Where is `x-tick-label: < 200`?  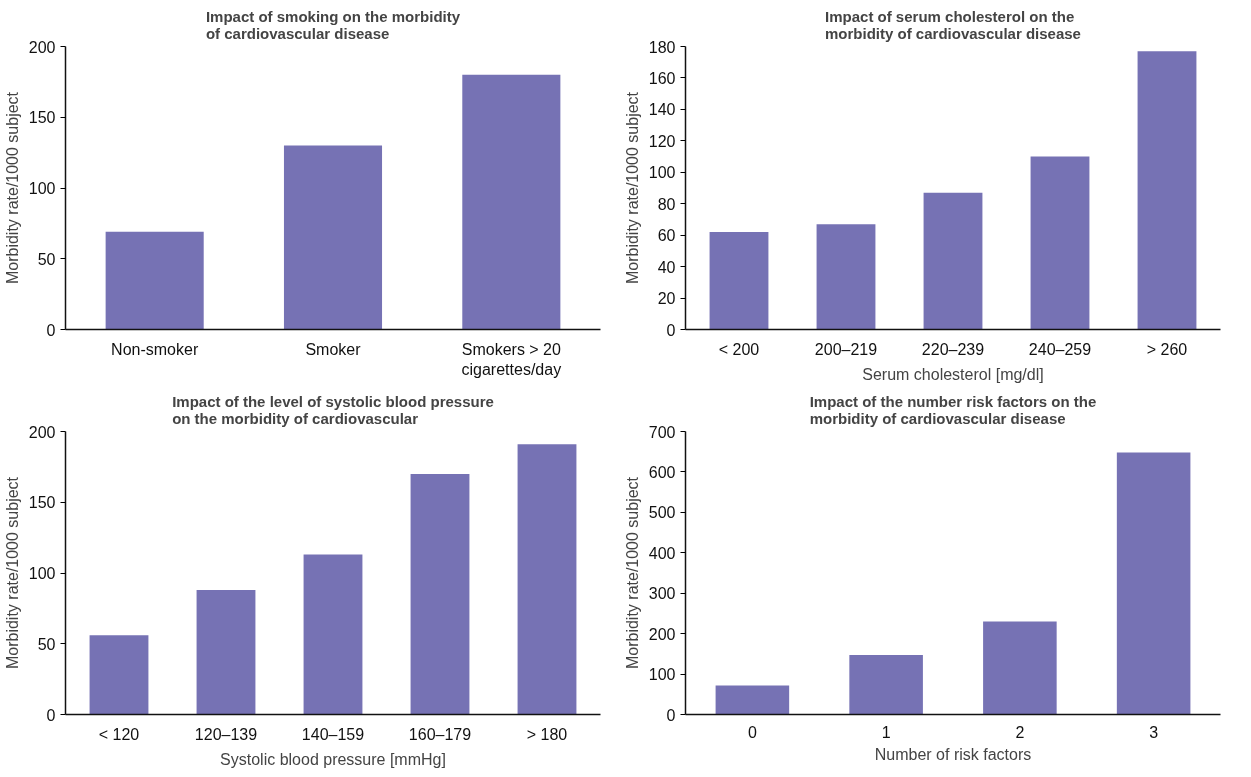 x-tick-label: < 200 is located at coordinates (739, 349).